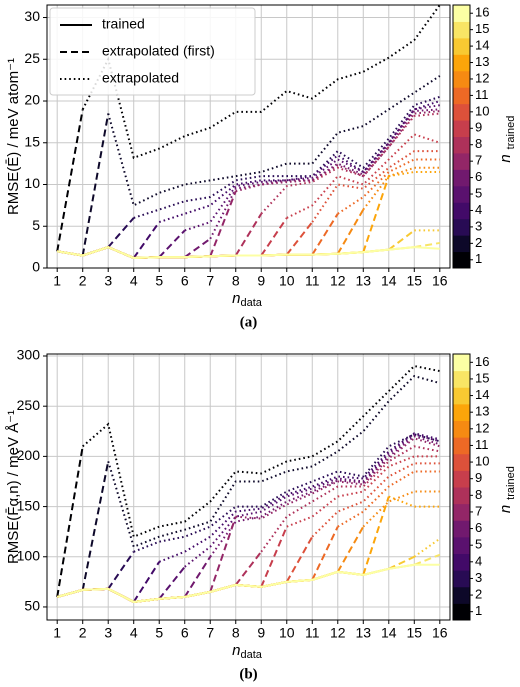 Image resolution: width=520 pixels, height=687 pixels. What do you see at coordinates (123, 24) in the screenshot?
I see `legend-label: trained` at bounding box center [123, 24].